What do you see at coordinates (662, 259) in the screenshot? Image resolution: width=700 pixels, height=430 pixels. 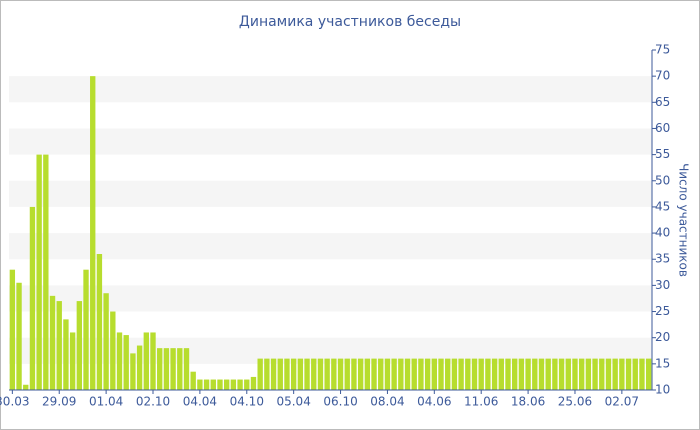 I see `y-tick-label: 35` at bounding box center [662, 259].